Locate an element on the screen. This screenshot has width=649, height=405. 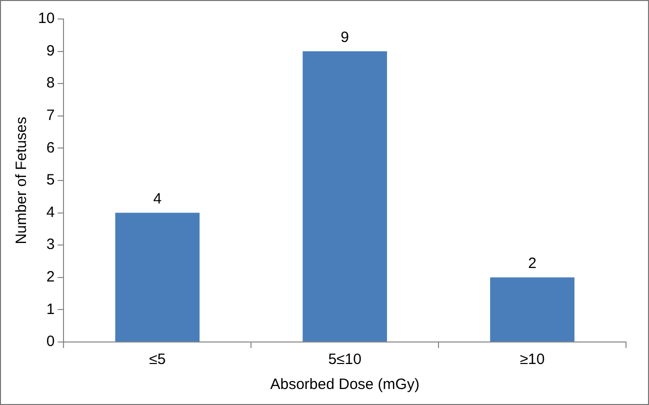
data-label: 2 is located at coordinates (532, 263).